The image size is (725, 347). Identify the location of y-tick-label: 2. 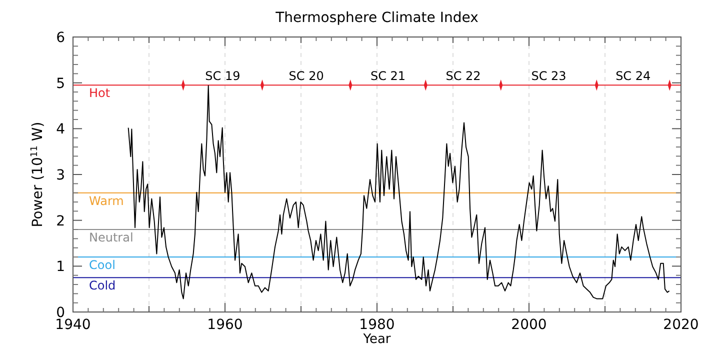
(60, 221).